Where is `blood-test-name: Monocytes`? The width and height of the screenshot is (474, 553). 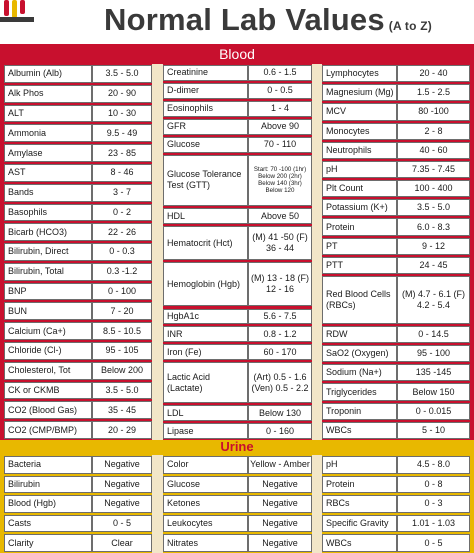 blood-test-name: Monocytes is located at coordinates (359, 131).